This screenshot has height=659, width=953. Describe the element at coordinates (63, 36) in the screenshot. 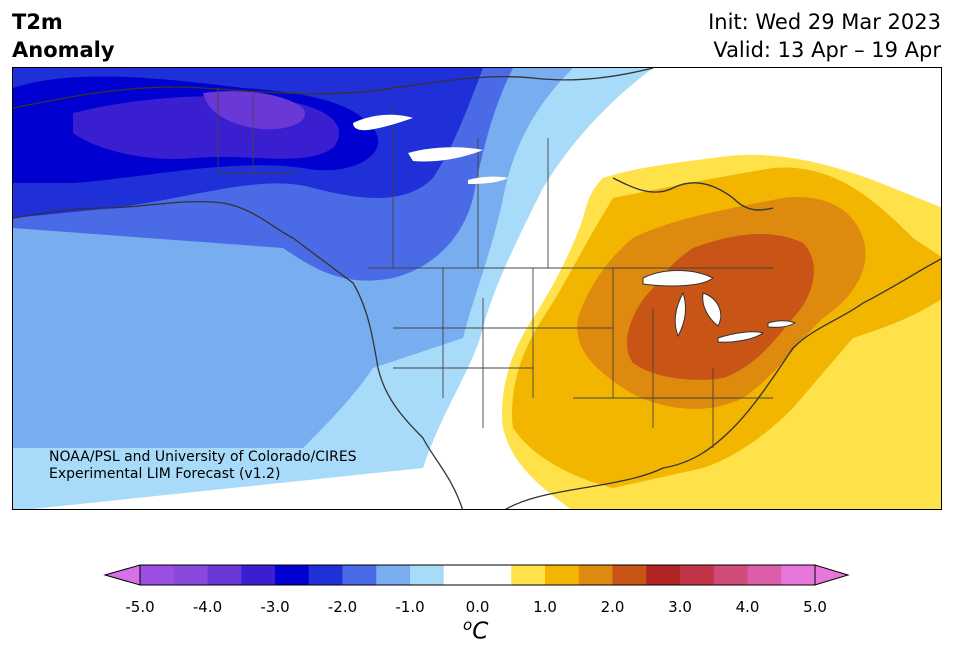

I see `chart-title: T2m Anomaly` at that location.